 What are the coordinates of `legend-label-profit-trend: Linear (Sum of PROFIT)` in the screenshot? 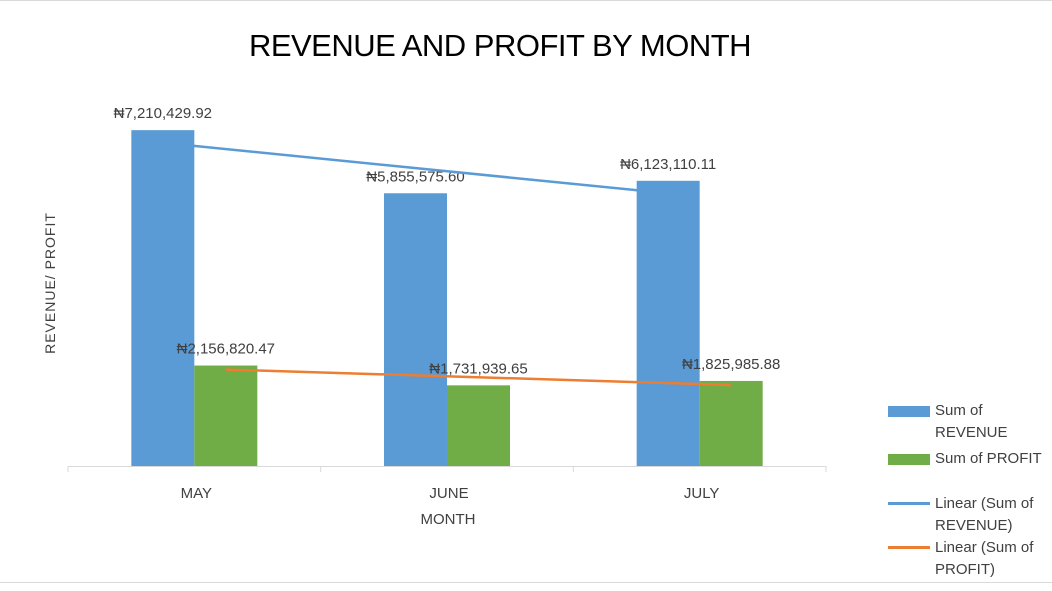 It's located at (984, 558).